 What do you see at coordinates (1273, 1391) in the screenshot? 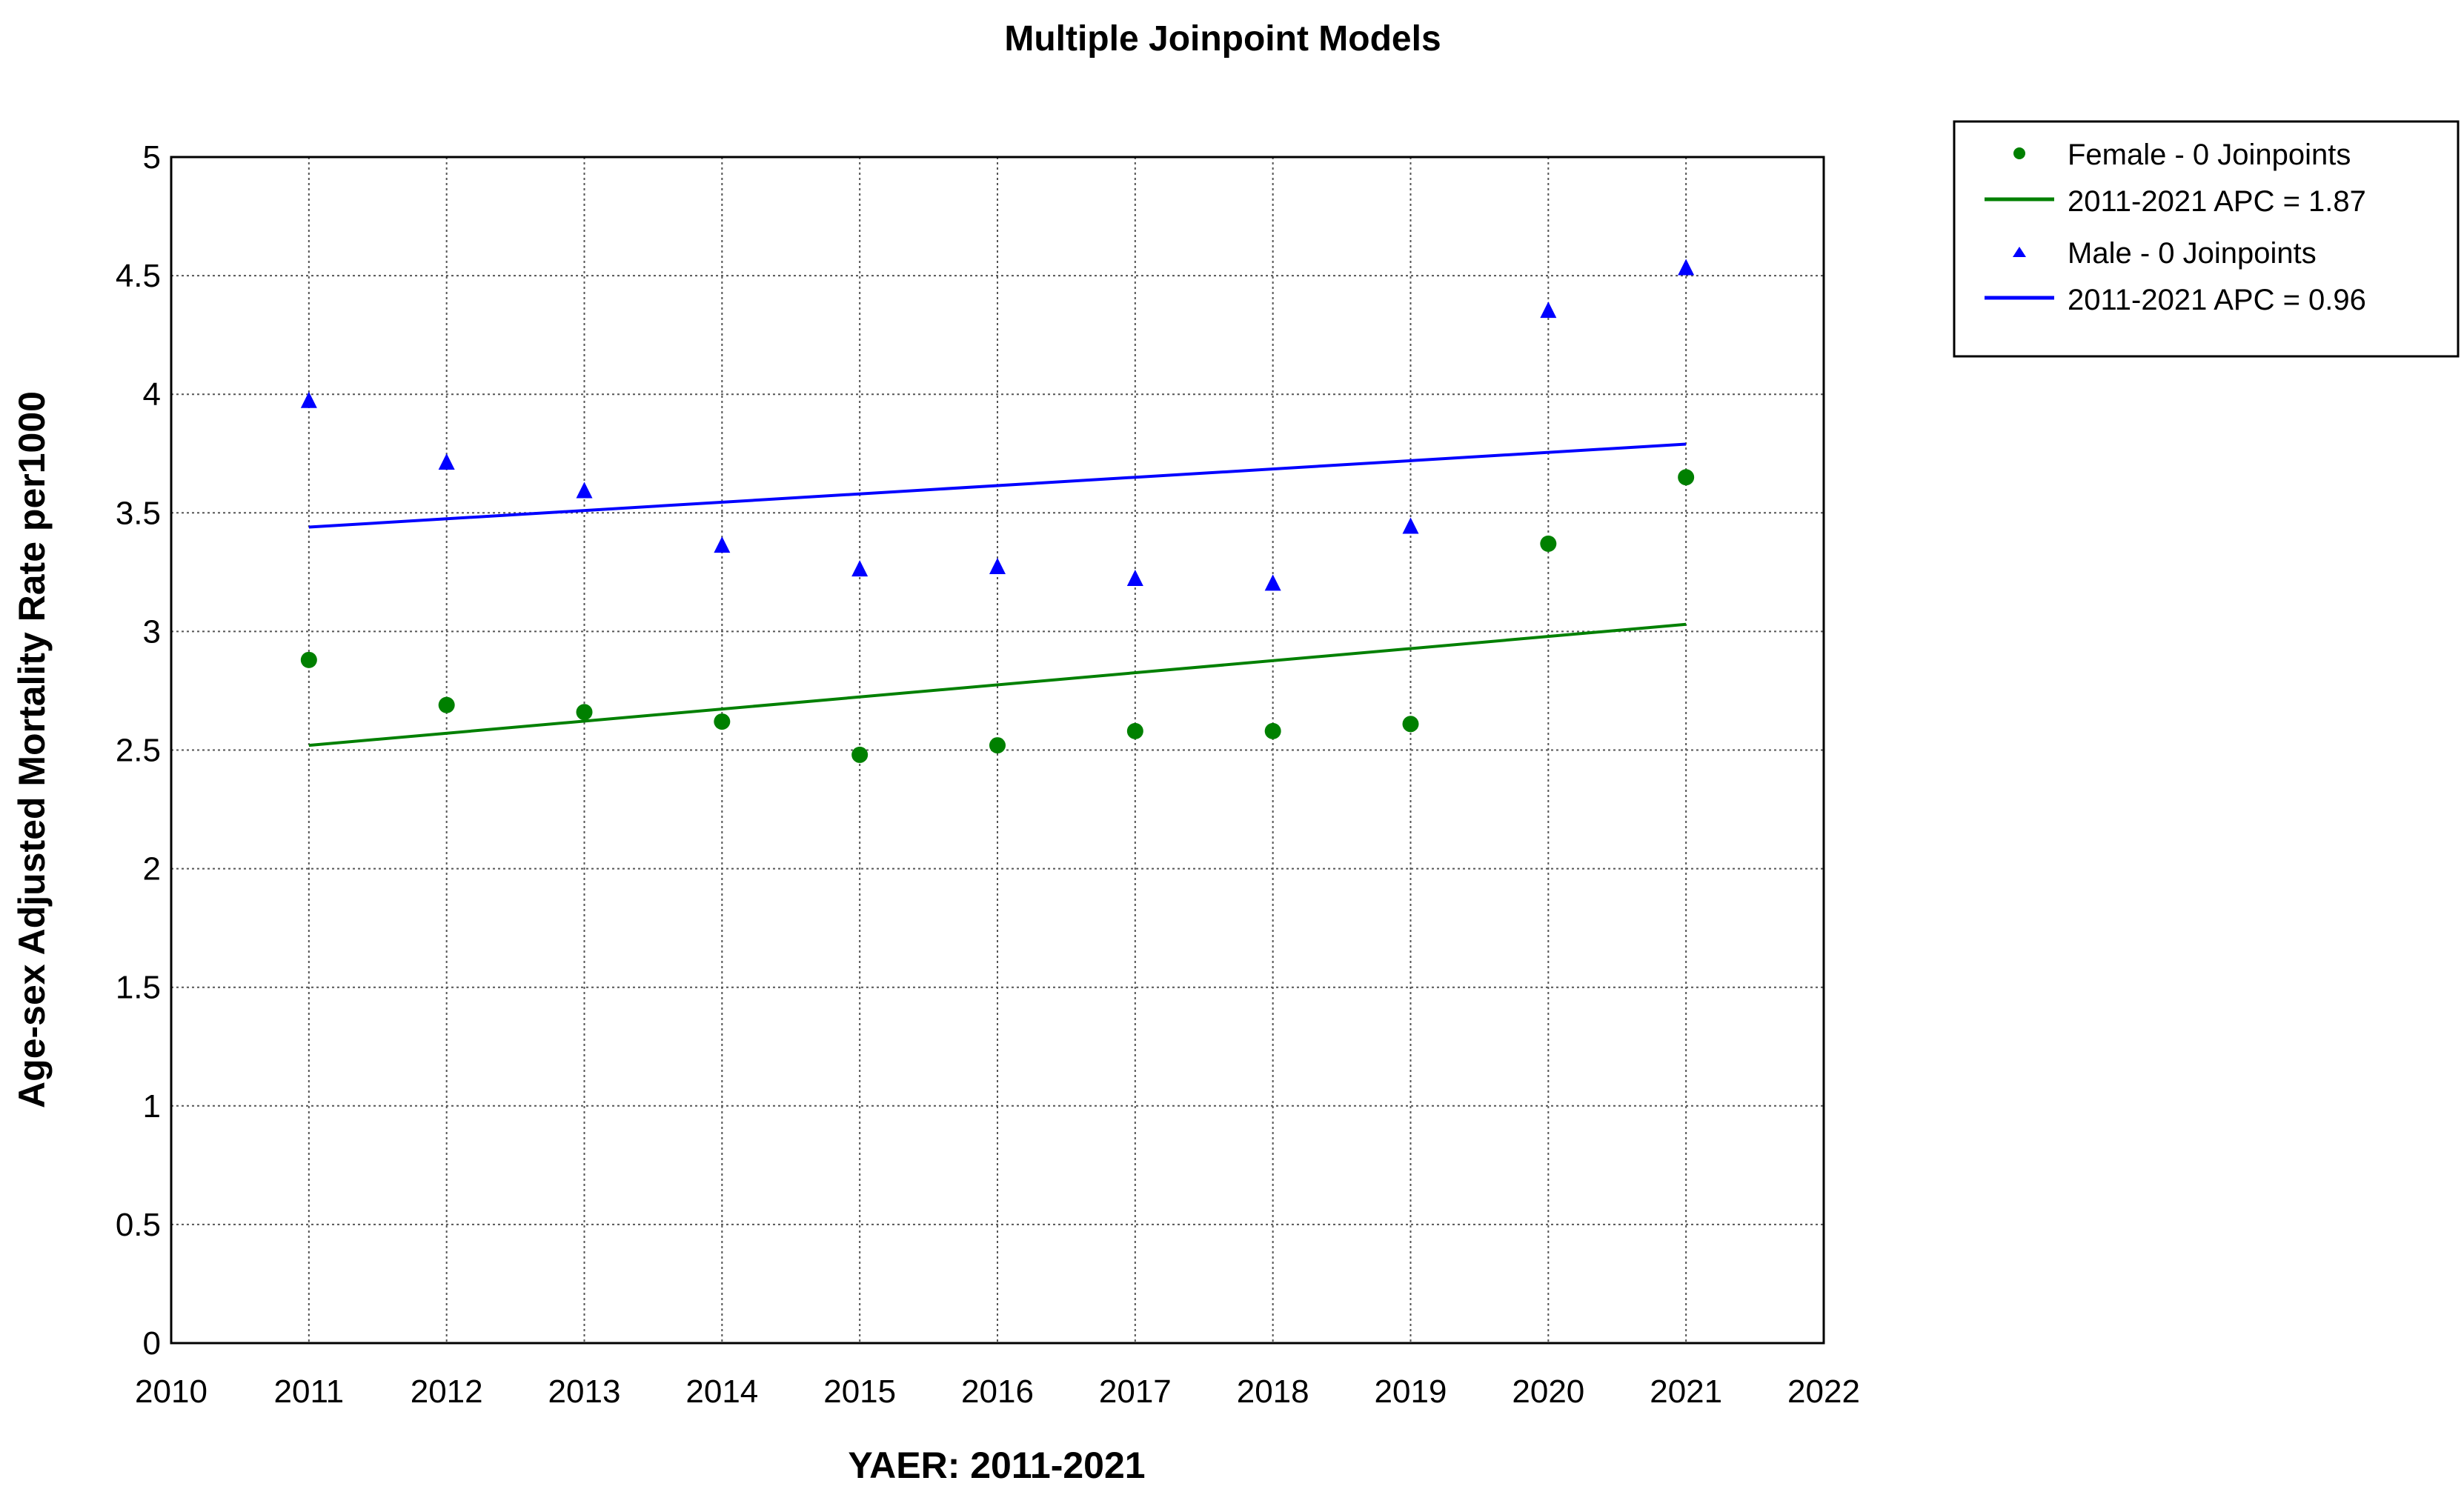
I see `x-tick-label: 2018` at bounding box center [1273, 1391].